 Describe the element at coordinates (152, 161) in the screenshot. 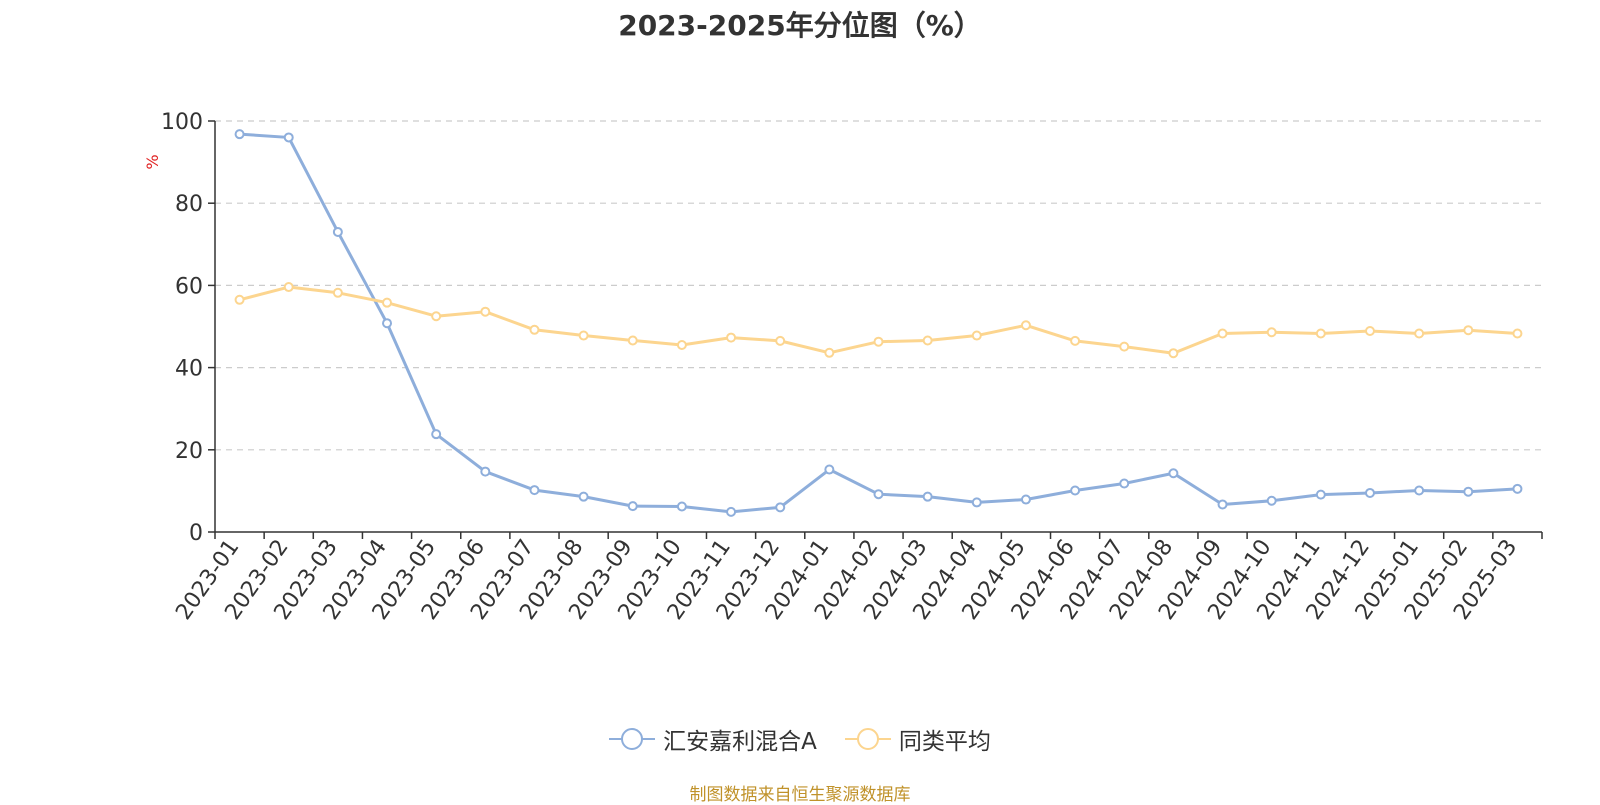

I see `y-axis-label: %` at that location.